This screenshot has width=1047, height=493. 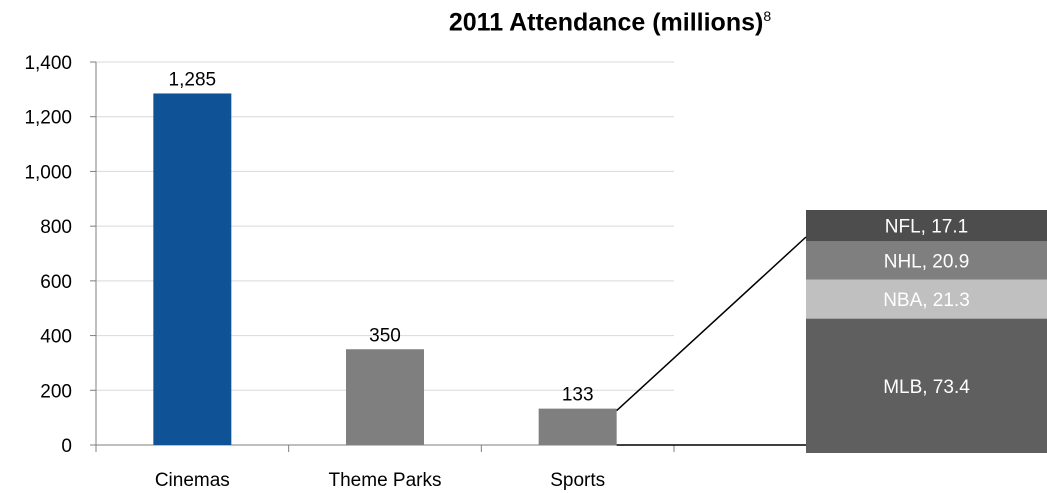 What do you see at coordinates (385, 480) in the screenshot?
I see `x-tick-label: Theme Parks` at bounding box center [385, 480].